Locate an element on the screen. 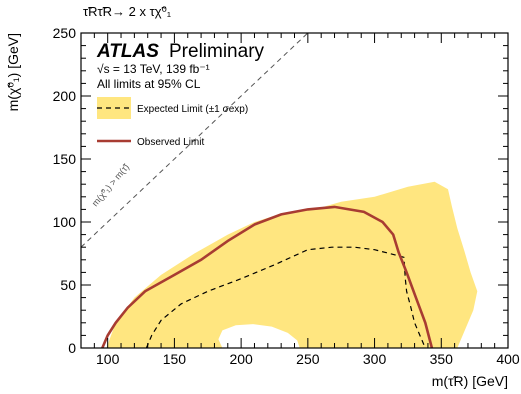  y-tick-label: 250 is located at coordinates (65, 33).